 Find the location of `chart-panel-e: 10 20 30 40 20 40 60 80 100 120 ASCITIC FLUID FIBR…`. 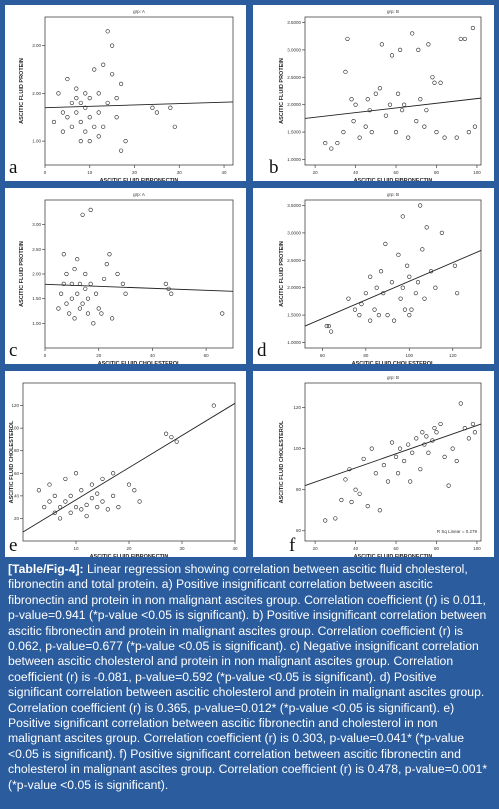

chart-panel-e: 10 20 30 40 20 40 60 80 100 120 ASCITIC FLUID FIBR… is located at coordinates (125, 464).